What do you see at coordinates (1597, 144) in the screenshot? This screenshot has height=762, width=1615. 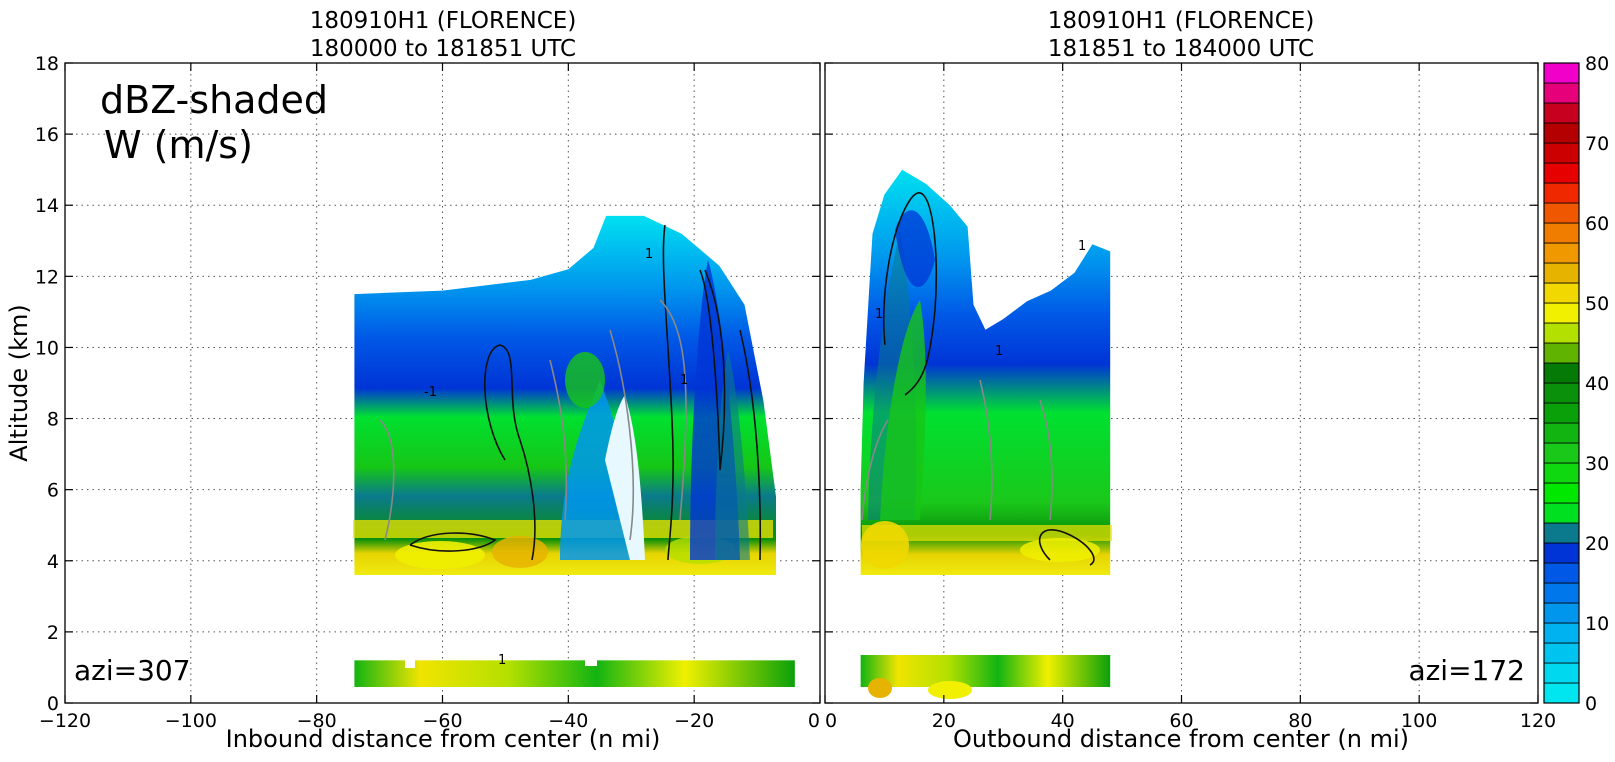 I see `colorbar-tick-label: 70` at bounding box center [1597, 144].